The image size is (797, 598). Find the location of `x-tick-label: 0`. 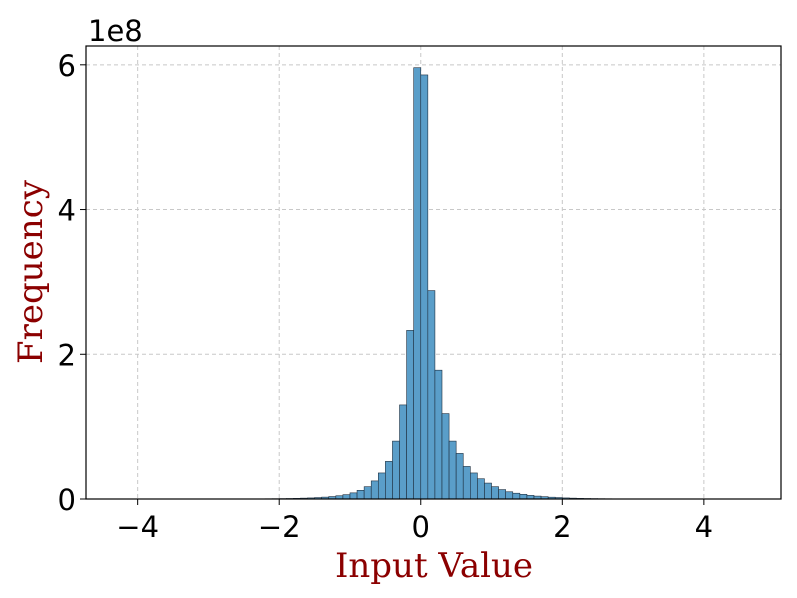

x-tick-label: 0 is located at coordinates (421, 527).